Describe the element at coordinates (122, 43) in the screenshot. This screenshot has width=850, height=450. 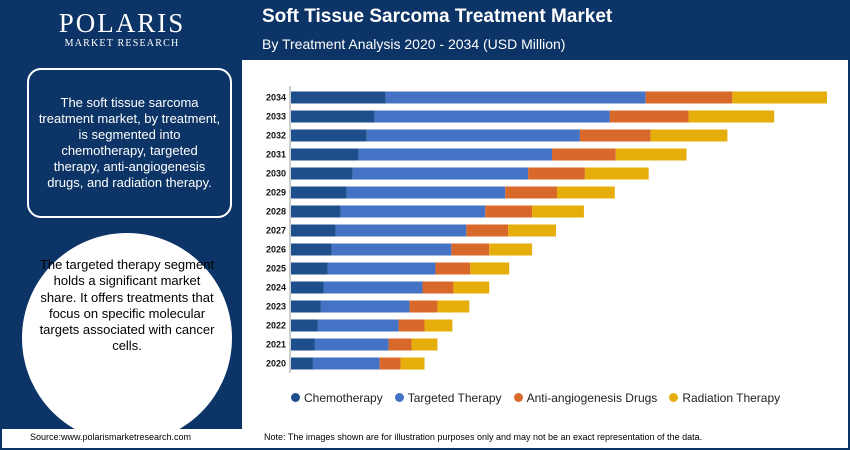
I see `logo-sub-text: MARKET RESEARCH` at that location.